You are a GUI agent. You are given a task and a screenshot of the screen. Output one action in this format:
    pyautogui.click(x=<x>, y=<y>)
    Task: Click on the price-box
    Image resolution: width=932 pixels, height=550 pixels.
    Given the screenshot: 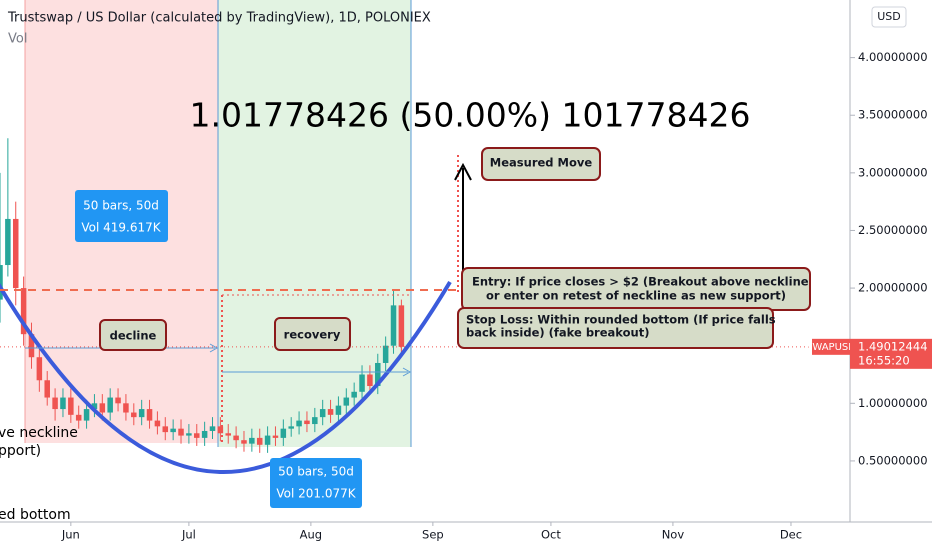 What is the action you would take?
    pyautogui.click(x=891, y=353)
    